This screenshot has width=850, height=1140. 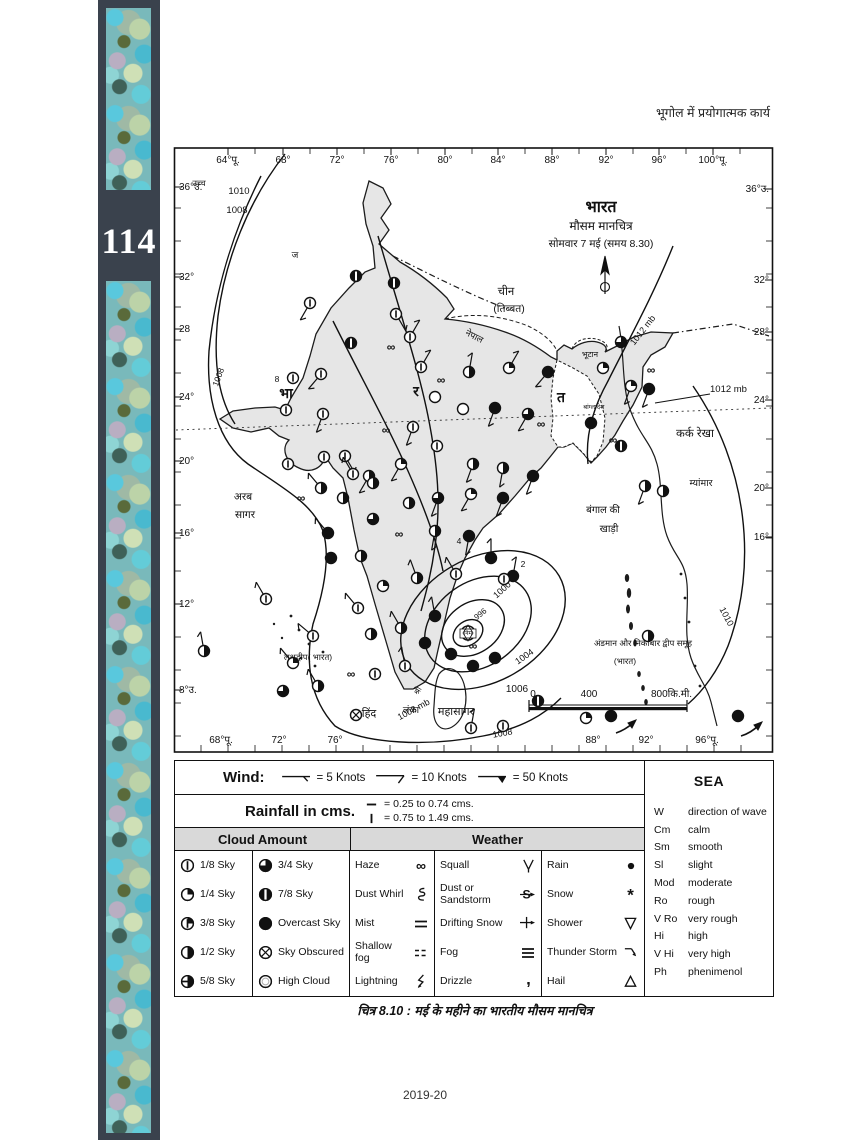 What do you see at coordinates (186, 461) in the screenshot?
I see `latitude-label: 20°` at bounding box center [186, 461].